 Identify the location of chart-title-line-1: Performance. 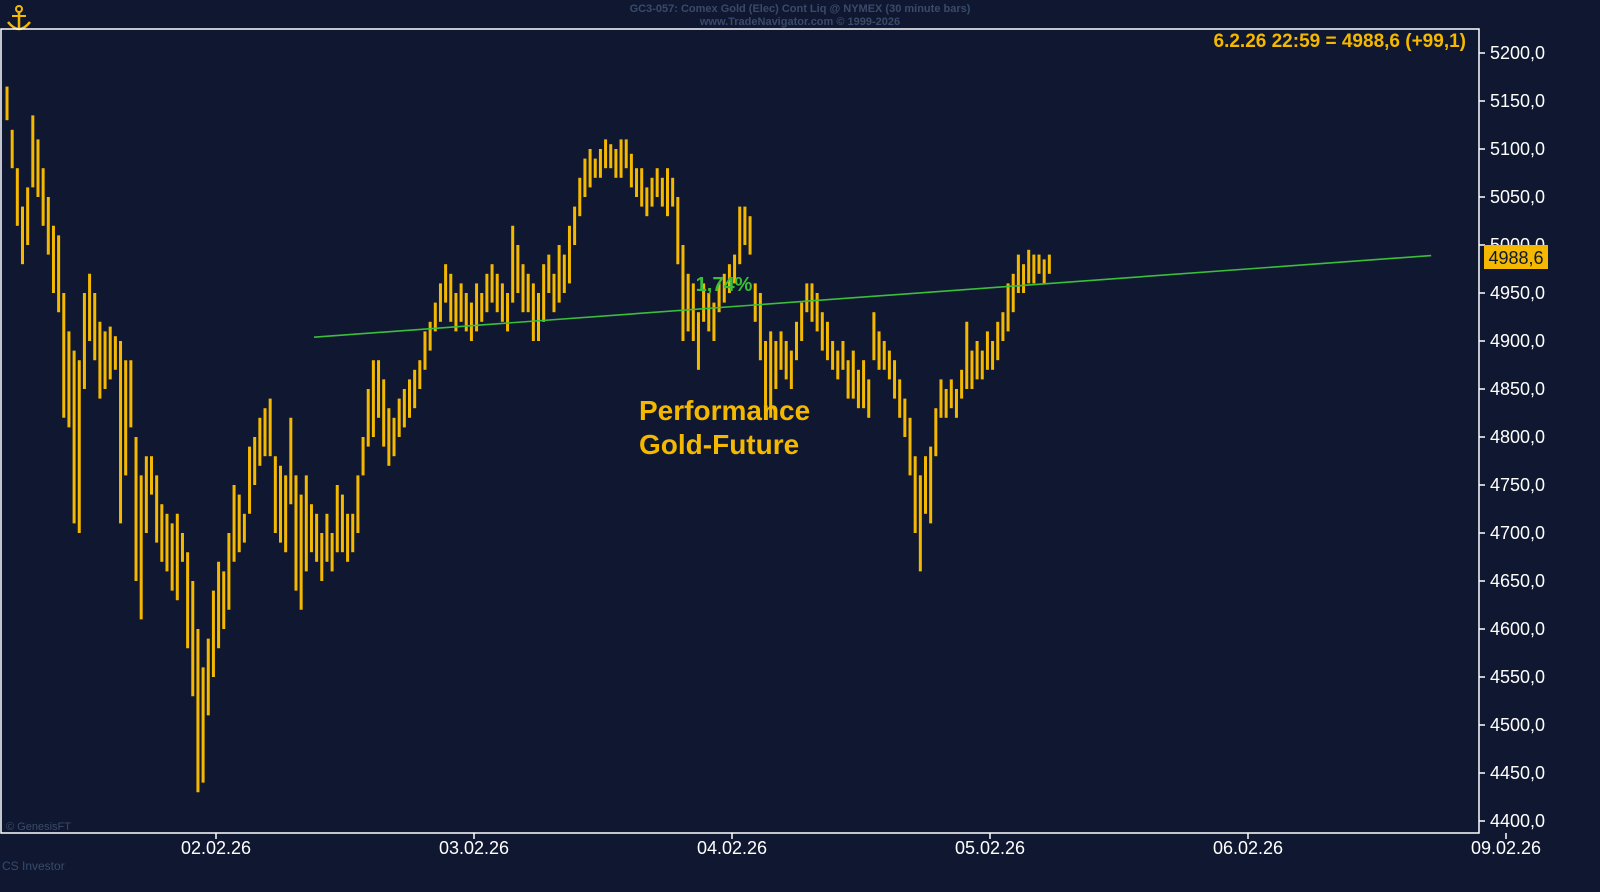
(724, 410).